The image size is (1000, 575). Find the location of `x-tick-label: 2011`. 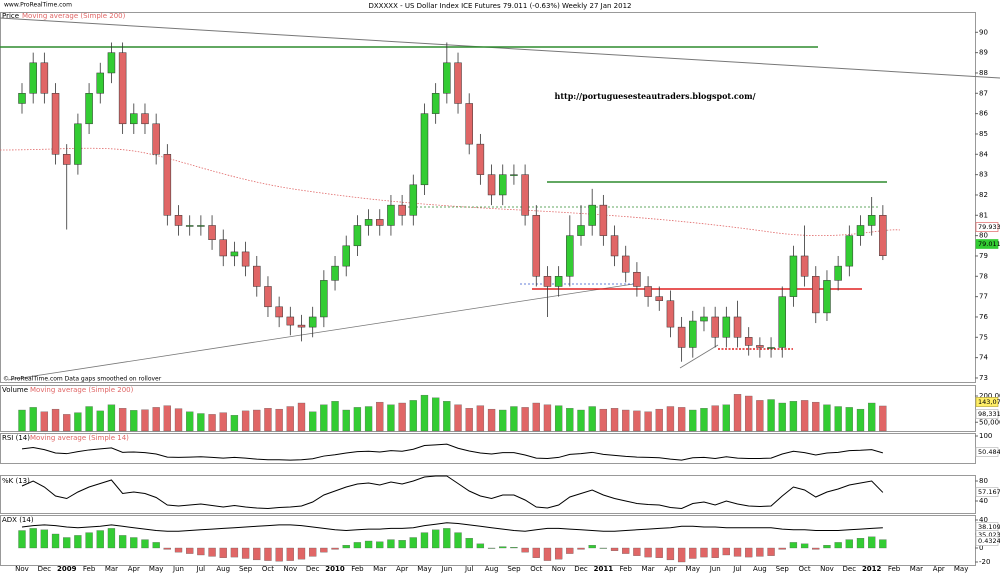

x-tick-label: 2011 is located at coordinates (604, 569).